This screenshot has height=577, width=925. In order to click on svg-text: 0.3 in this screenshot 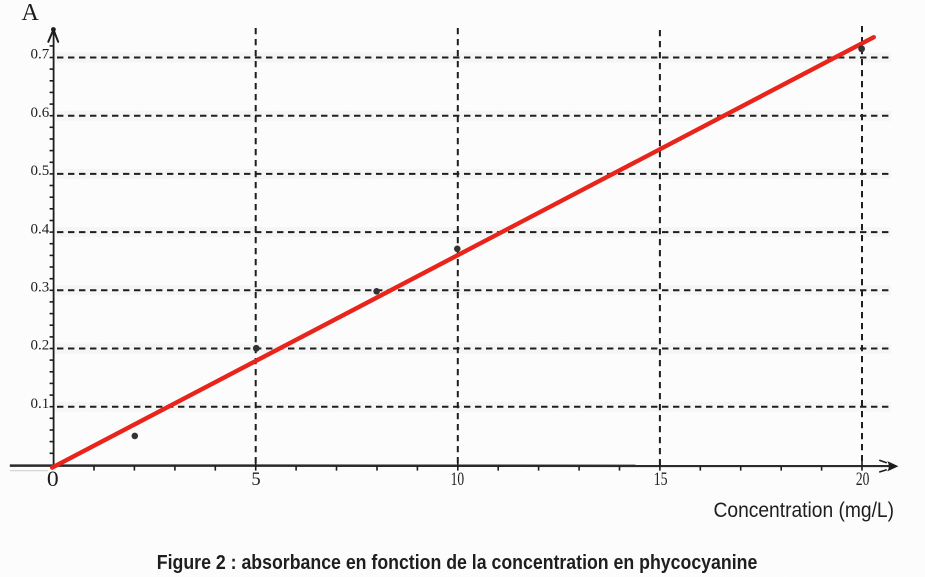, I will do `click(39, 288)`.